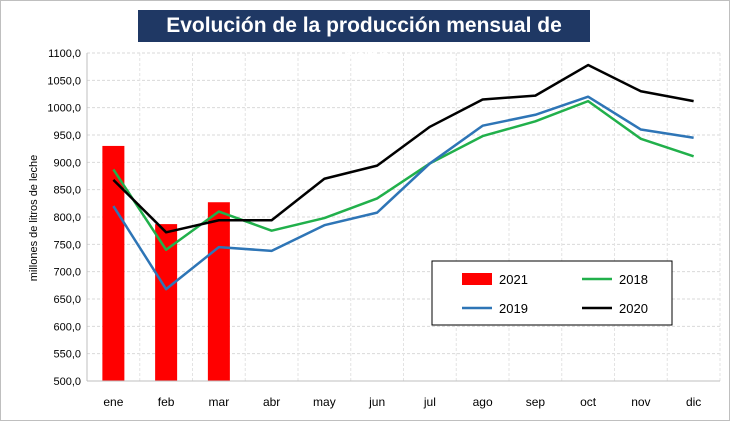 Image resolution: width=730 pixels, height=421 pixels. I want to click on legend-box, so click(552, 293).